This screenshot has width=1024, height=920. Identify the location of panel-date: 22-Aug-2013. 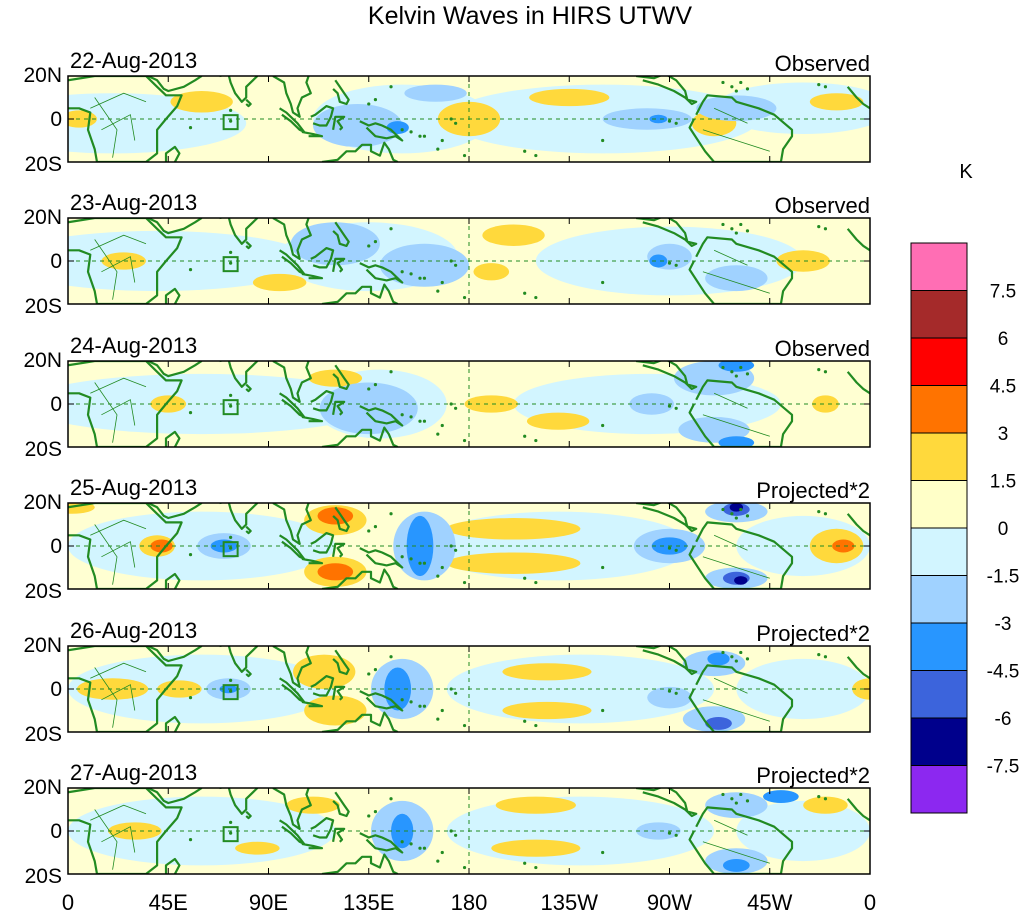
(133, 60).